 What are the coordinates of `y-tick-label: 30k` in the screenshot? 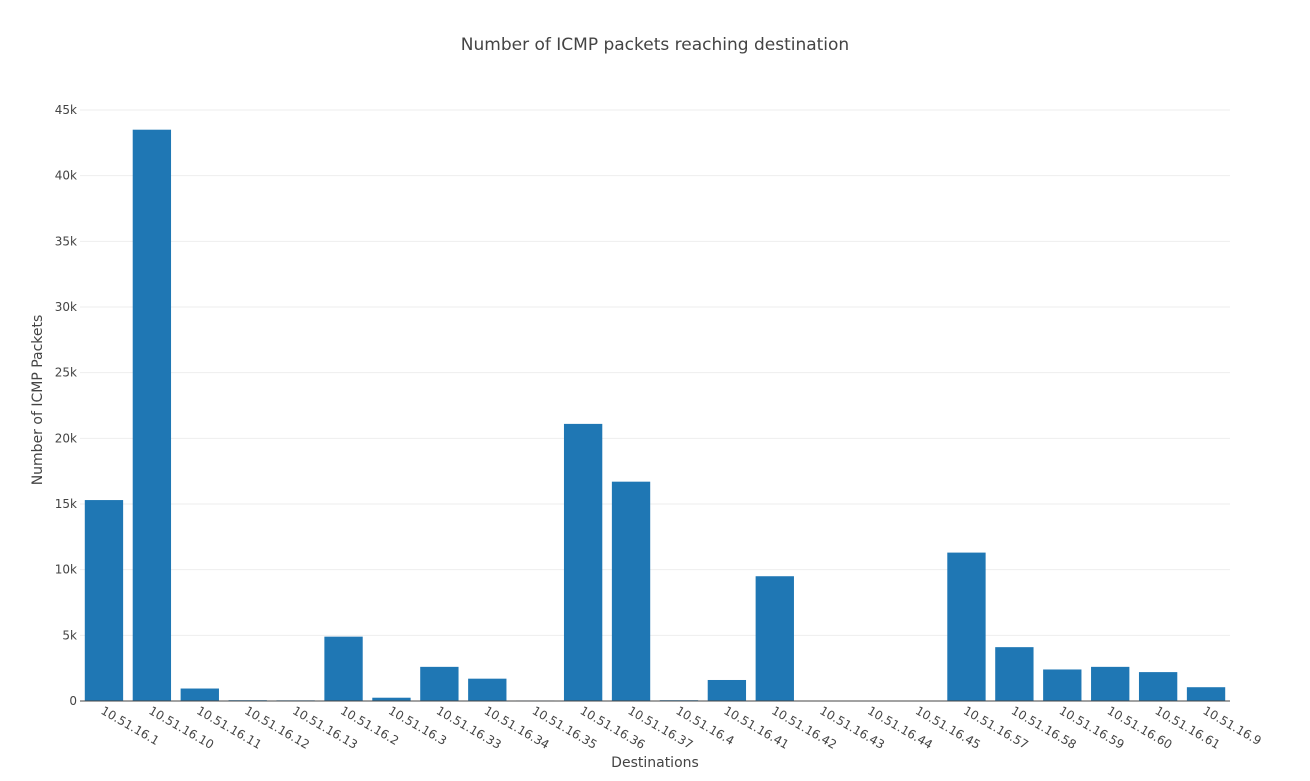 It's located at (66, 307).